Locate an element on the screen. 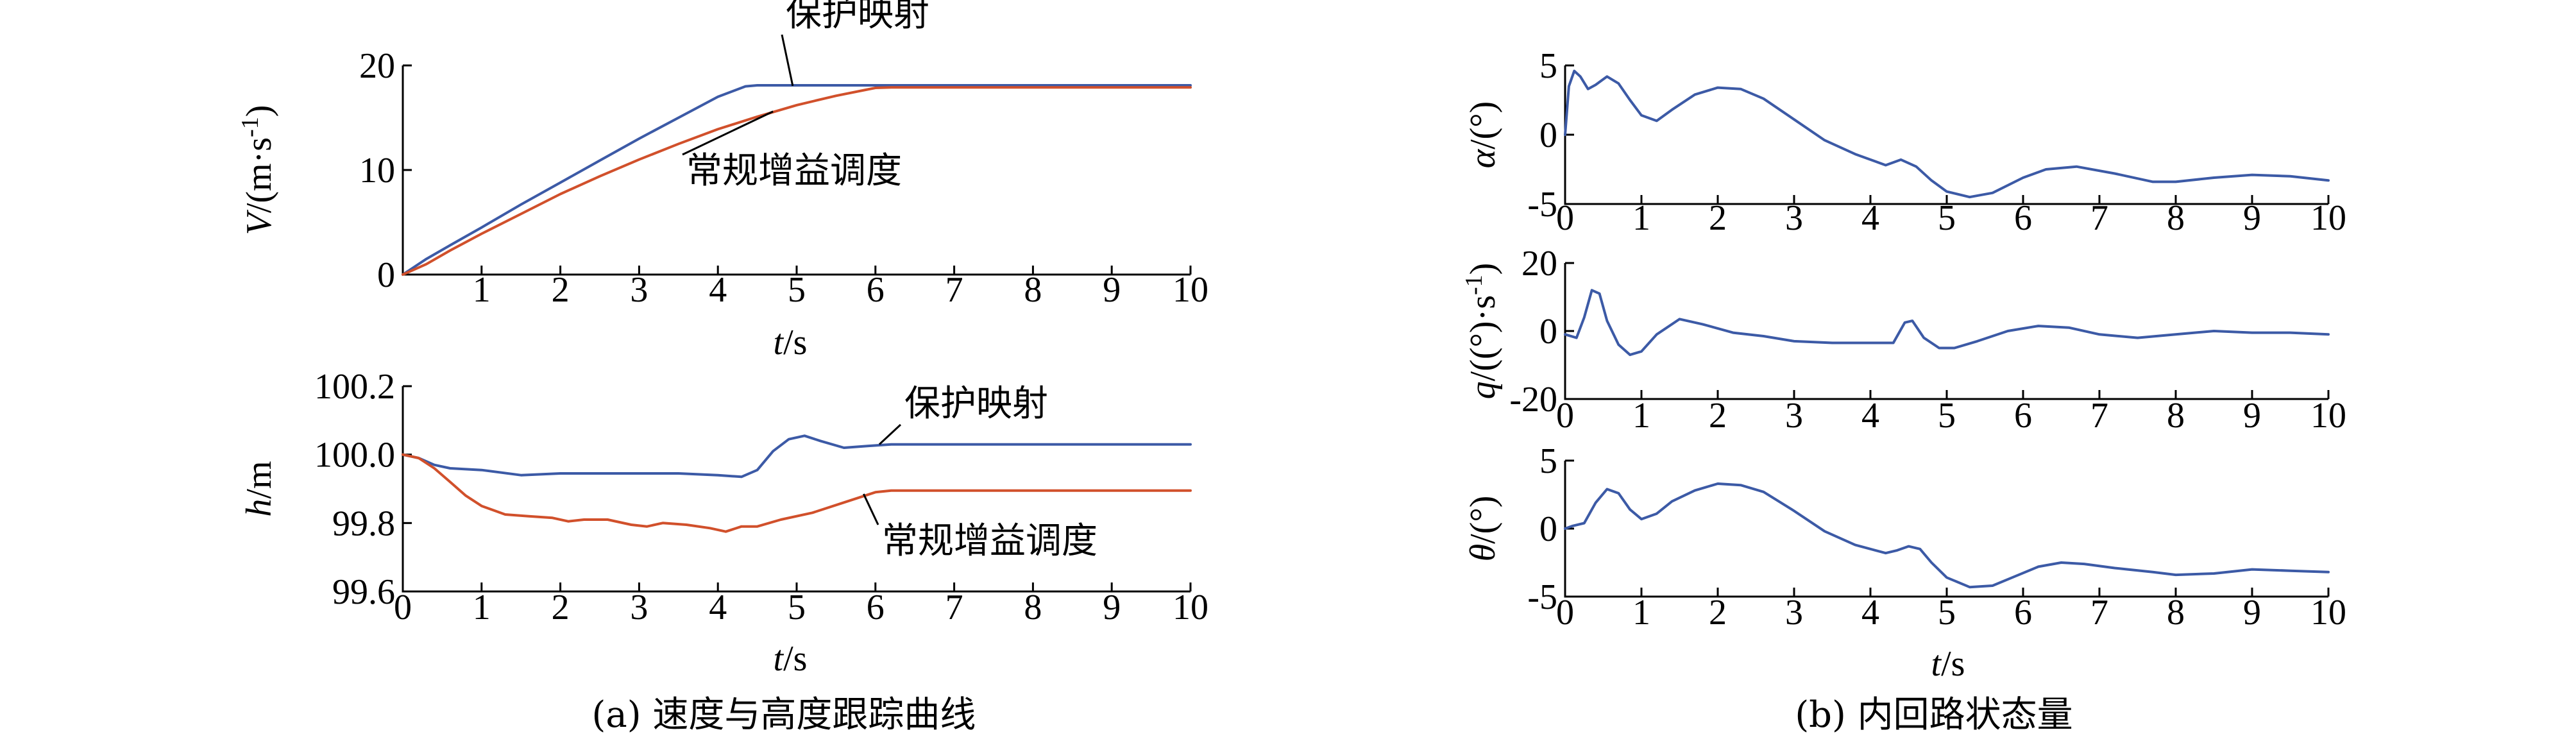 This screenshot has height=739, width=2576. y-axis-label-unit: /((°)·s is located at coordinates (1483, 338).